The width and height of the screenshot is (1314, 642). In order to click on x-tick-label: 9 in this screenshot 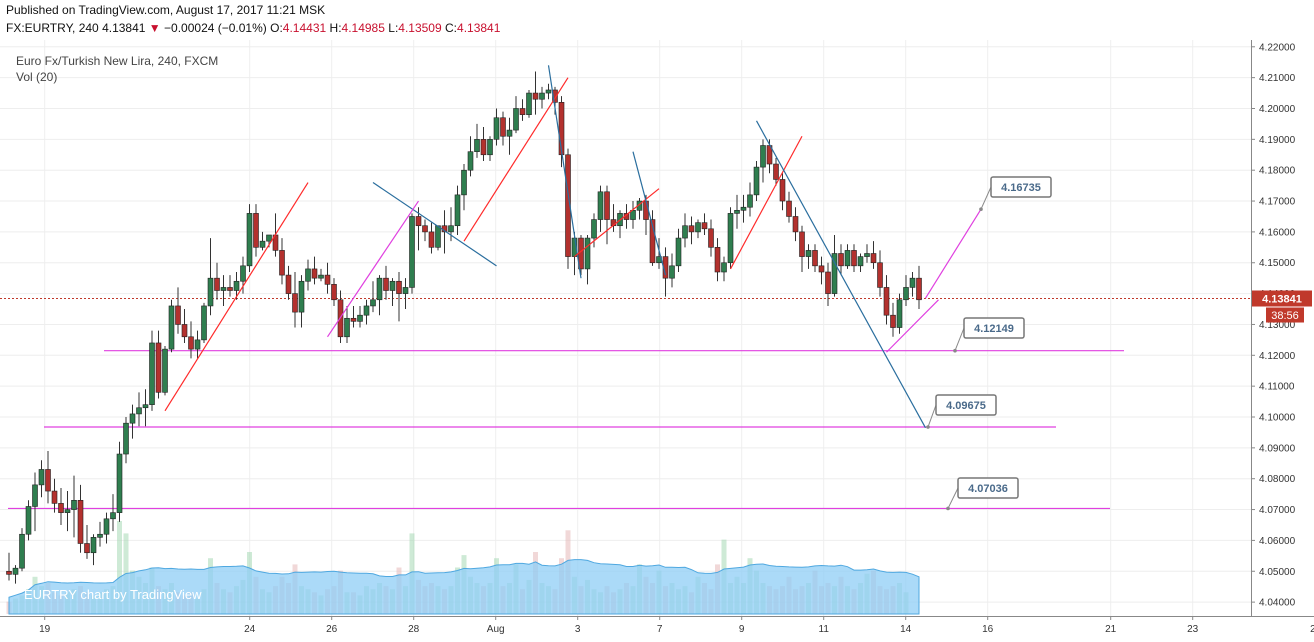, I will do `click(742, 629)`.